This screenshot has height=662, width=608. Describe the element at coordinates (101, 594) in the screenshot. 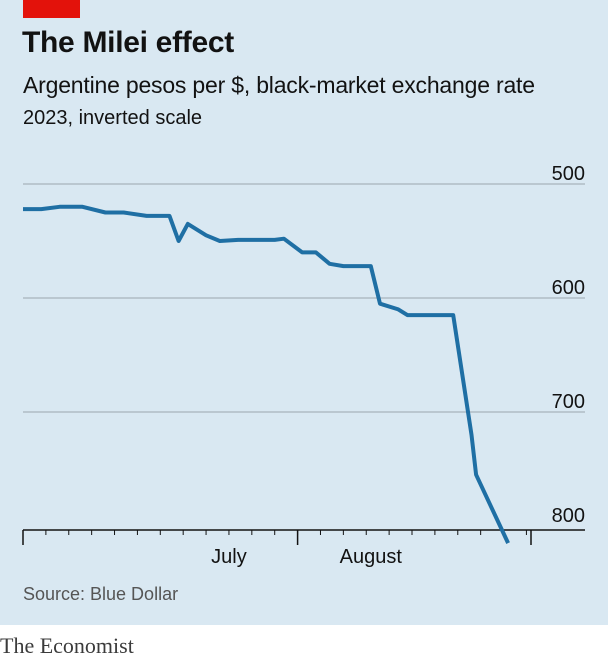

I see `source-note: Source: Blue Dollar` at that location.